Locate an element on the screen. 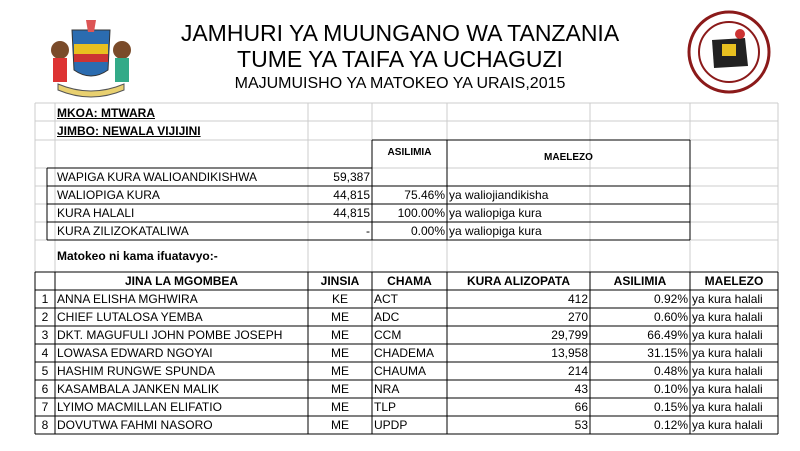 Image resolution: width=800 pixels, height=451 pixels. candidate-name: HASHIM RUNGWE SPUNDA is located at coordinates (136, 371).